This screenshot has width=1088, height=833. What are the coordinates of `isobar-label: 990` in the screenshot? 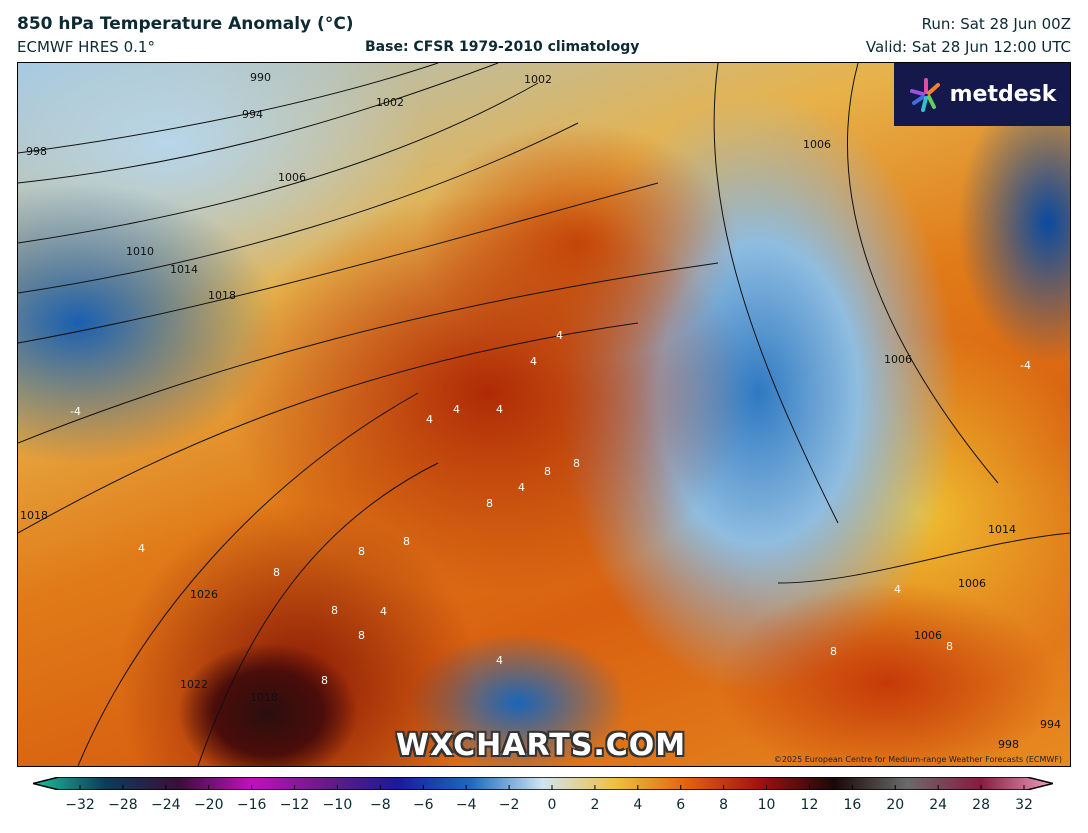 It's located at (260, 77).